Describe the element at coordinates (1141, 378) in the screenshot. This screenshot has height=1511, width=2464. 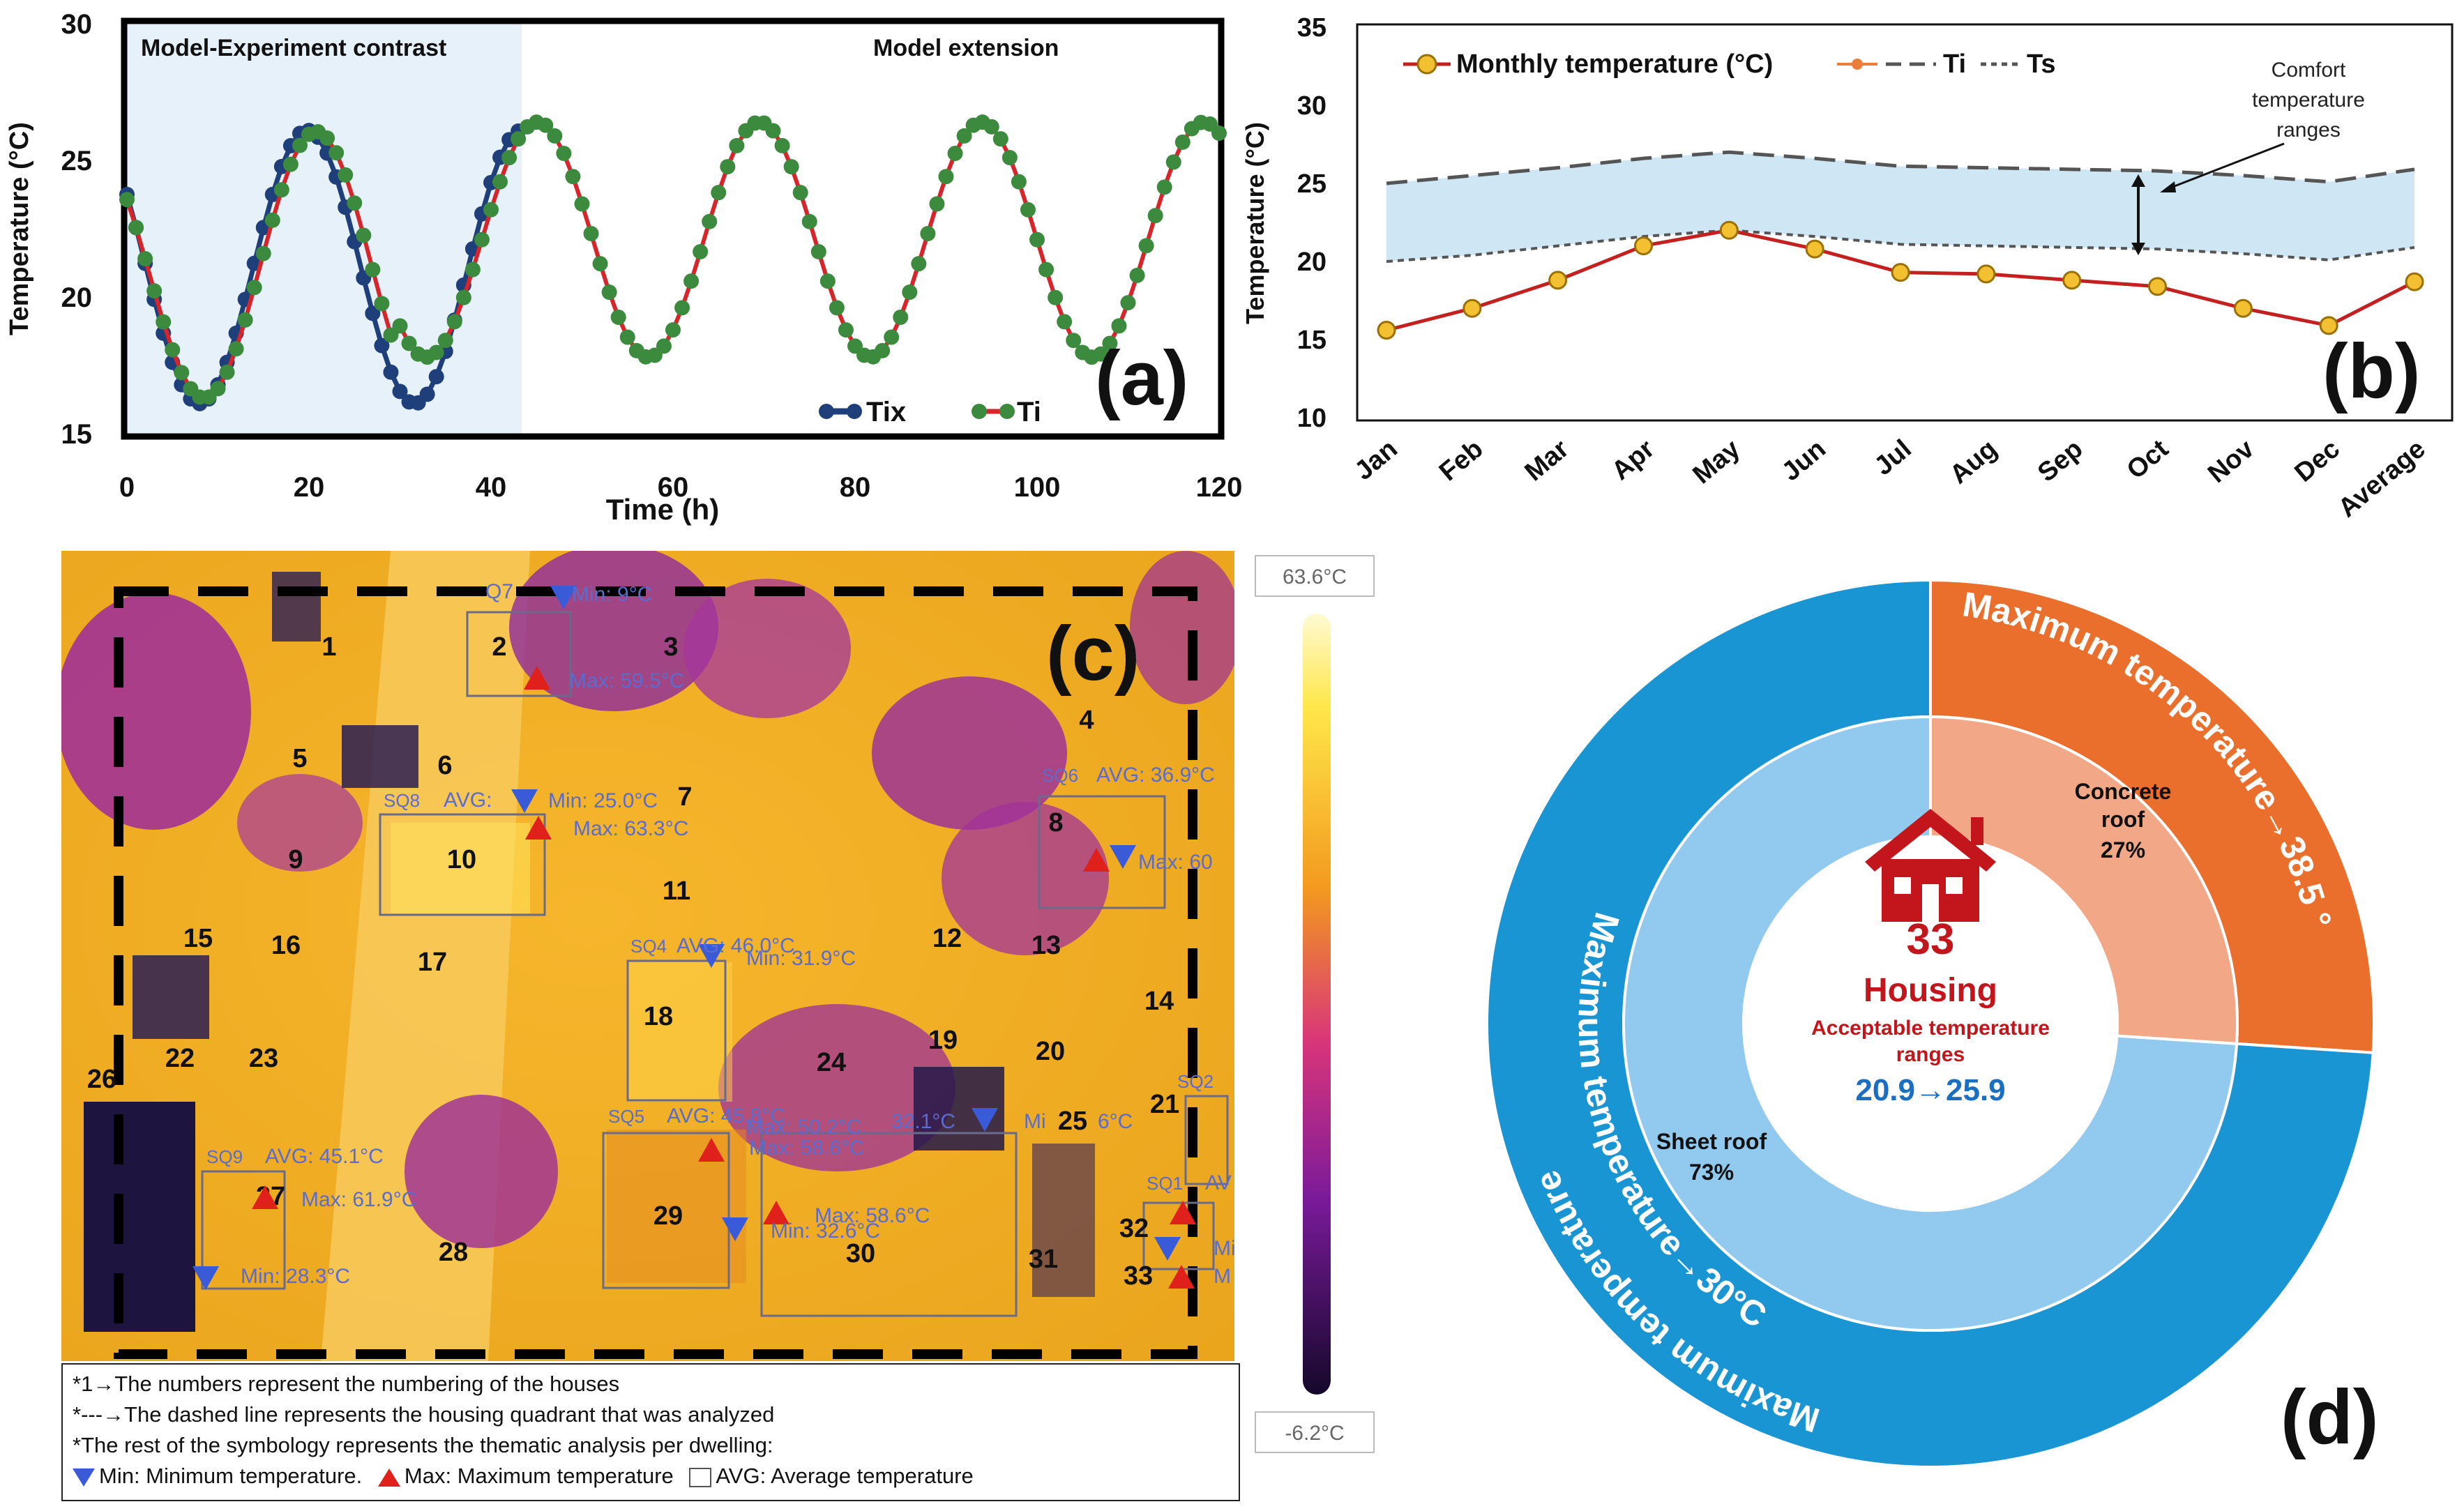
I see `panel-letter-a: (a)` at that location.